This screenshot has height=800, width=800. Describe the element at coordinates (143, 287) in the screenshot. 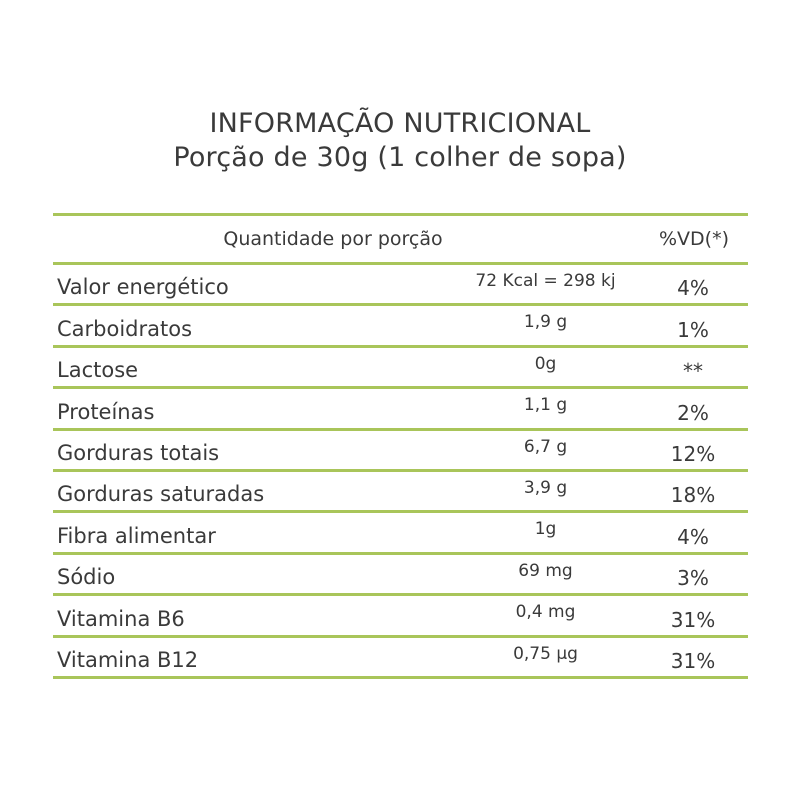

I see `nutrient-name: Valor energético` at that location.